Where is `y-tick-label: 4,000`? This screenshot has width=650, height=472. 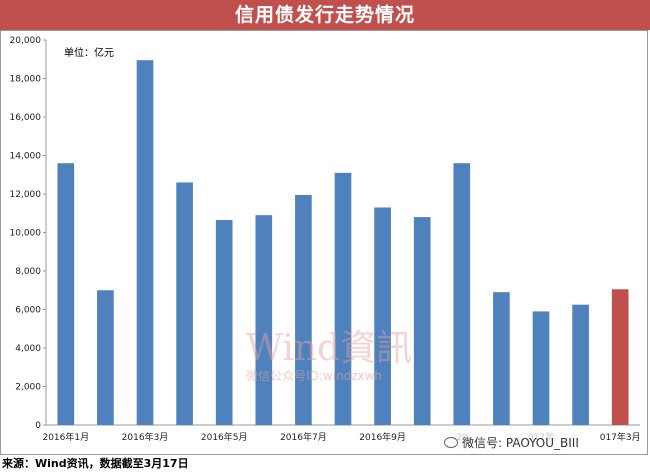 y-tick-label: 4,000 is located at coordinates (28, 349).